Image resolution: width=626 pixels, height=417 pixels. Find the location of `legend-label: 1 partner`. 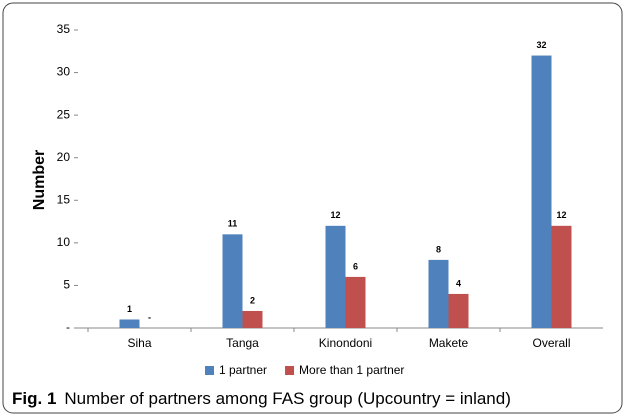

legend-label: 1 partner is located at coordinates (243, 370).